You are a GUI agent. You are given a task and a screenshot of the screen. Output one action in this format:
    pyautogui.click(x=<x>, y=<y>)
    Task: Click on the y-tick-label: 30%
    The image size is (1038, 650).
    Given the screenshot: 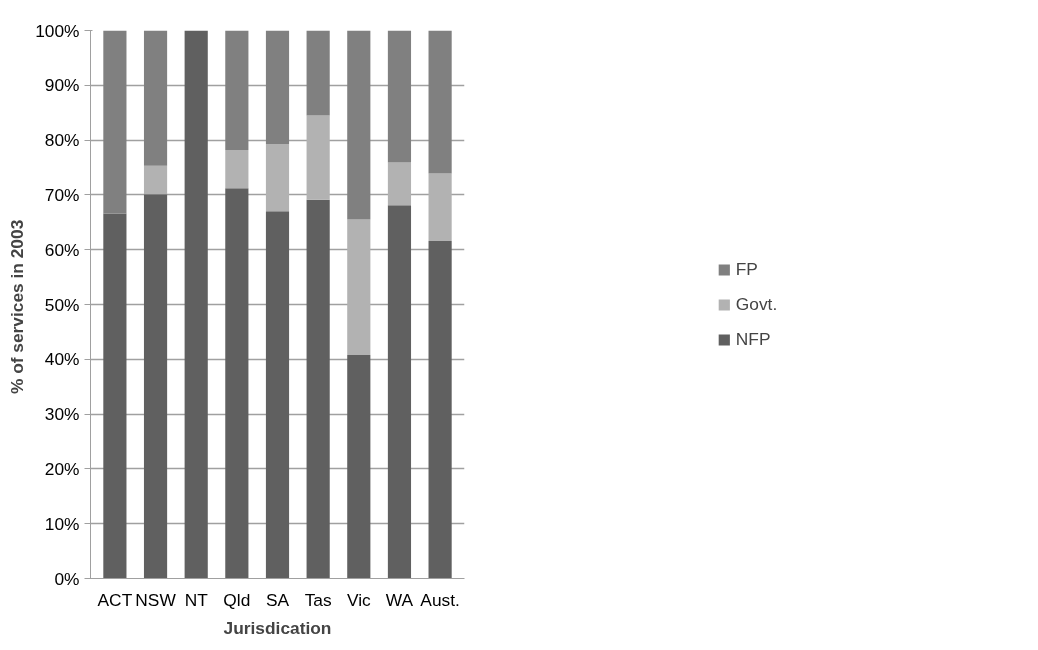 What is the action you would take?
    pyautogui.click(x=62, y=414)
    